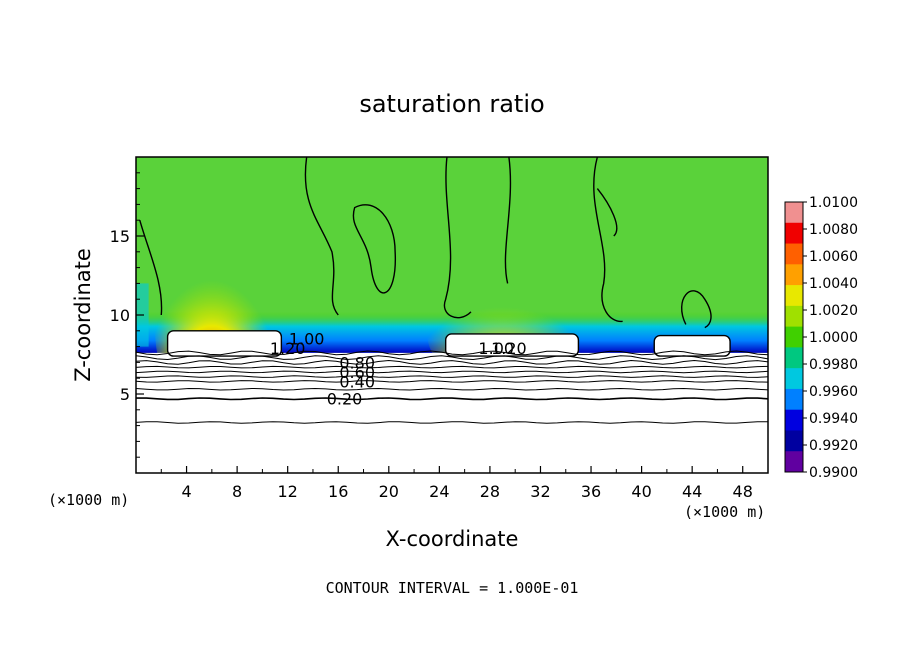 This screenshot has width=904, height=654. I want to click on lower-region, so click(452, 412).